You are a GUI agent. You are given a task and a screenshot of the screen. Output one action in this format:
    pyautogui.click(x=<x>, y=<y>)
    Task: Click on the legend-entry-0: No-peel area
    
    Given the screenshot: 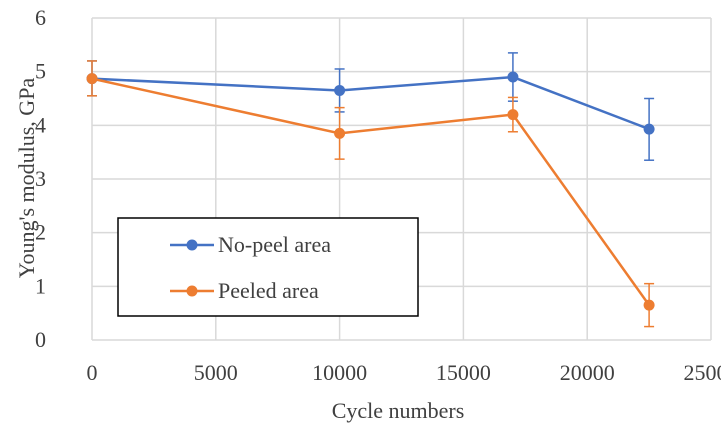 What is the action you would take?
    pyautogui.click(x=250, y=244)
    